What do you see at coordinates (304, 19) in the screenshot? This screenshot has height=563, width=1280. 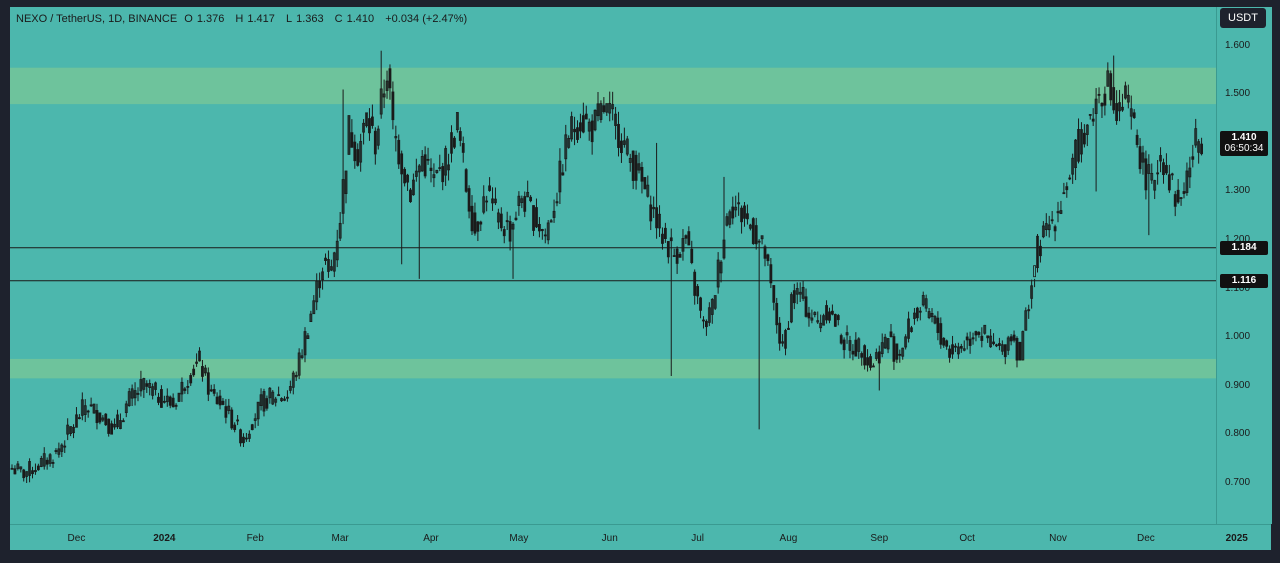 I see `low-value: L 1.363` at bounding box center [304, 19].